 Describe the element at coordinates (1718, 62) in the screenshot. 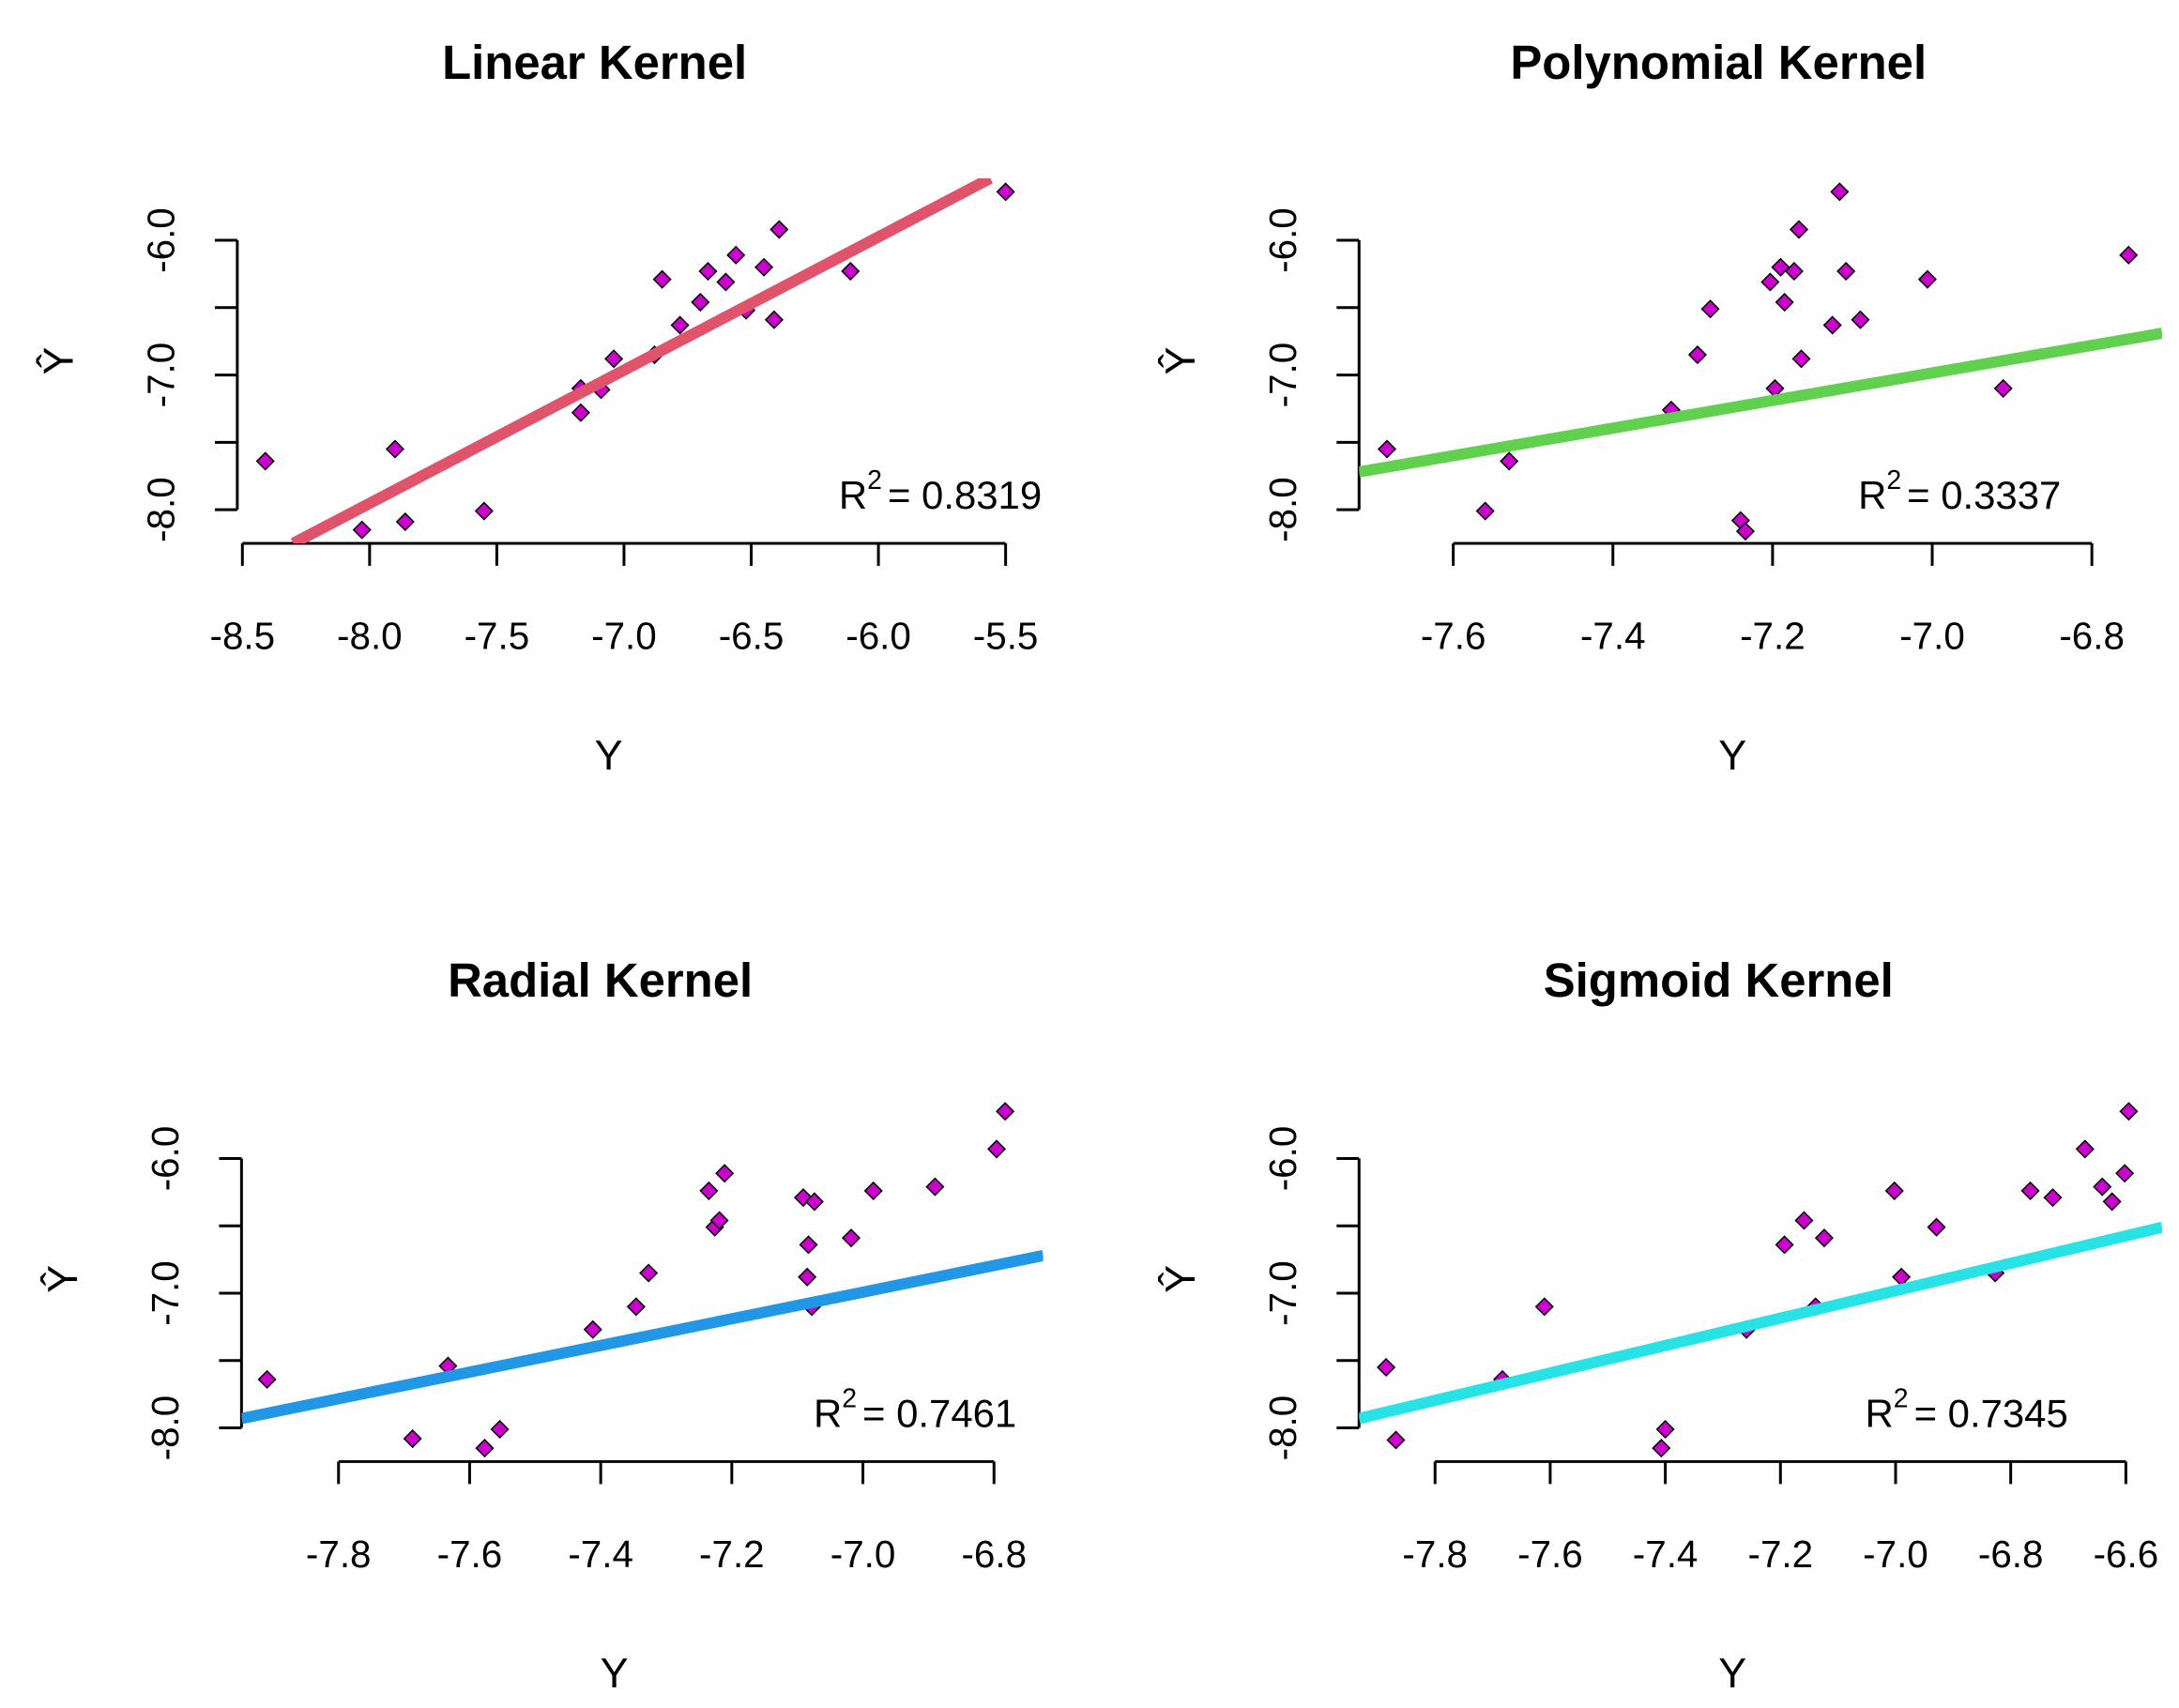

I see `panel-title: Polynomial Kernel` at that location.